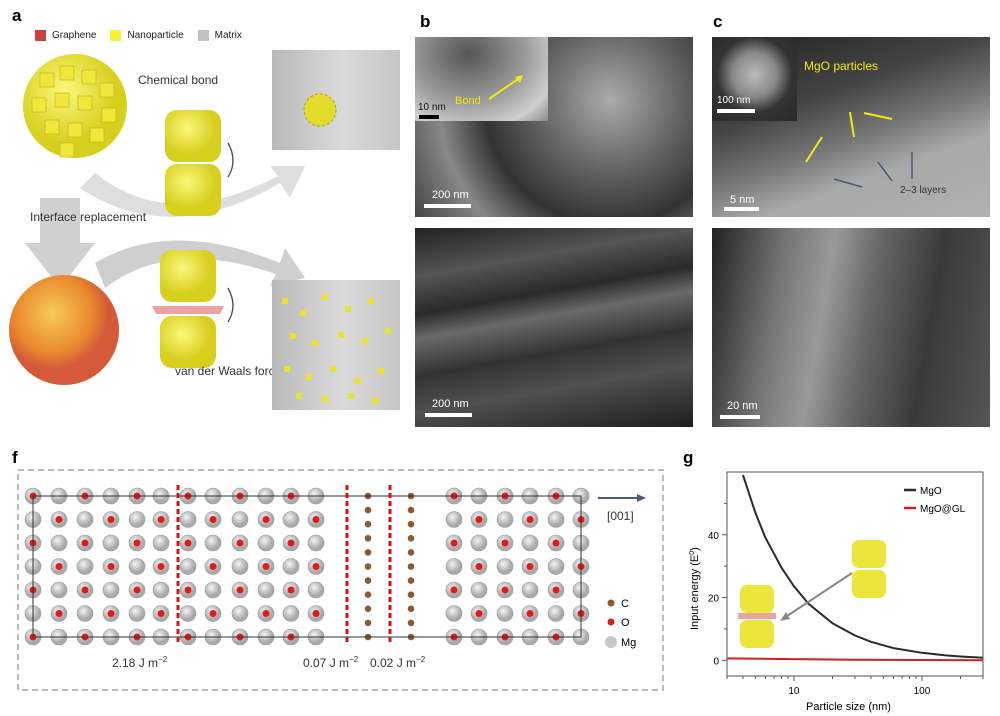 The height and width of the screenshot is (716, 1000). What do you see at coordinates (611, 622) in the screenshot?
I see `legend-o-dot` at bounding box center [611, 622].